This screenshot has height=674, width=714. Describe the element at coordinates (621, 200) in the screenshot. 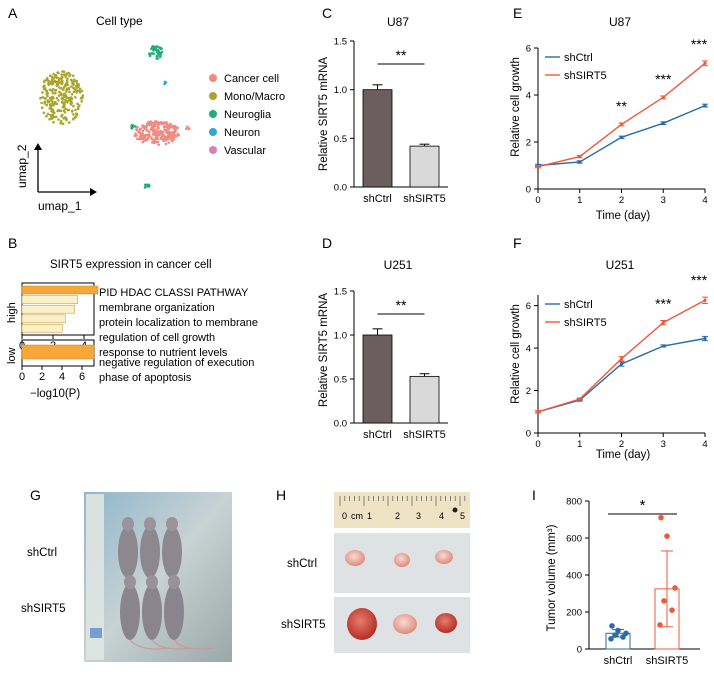

I see `growth-u87-x-tick-label: 2` at that location.